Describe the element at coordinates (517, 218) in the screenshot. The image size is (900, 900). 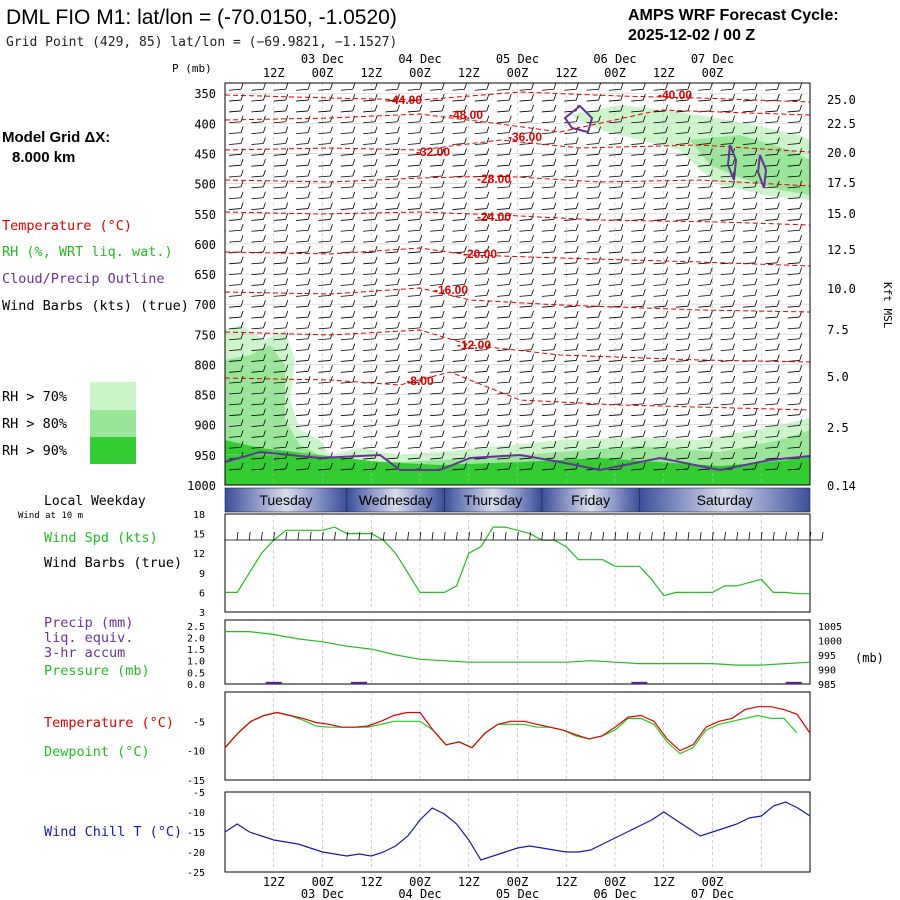
I see `temperature-contour` at that location.